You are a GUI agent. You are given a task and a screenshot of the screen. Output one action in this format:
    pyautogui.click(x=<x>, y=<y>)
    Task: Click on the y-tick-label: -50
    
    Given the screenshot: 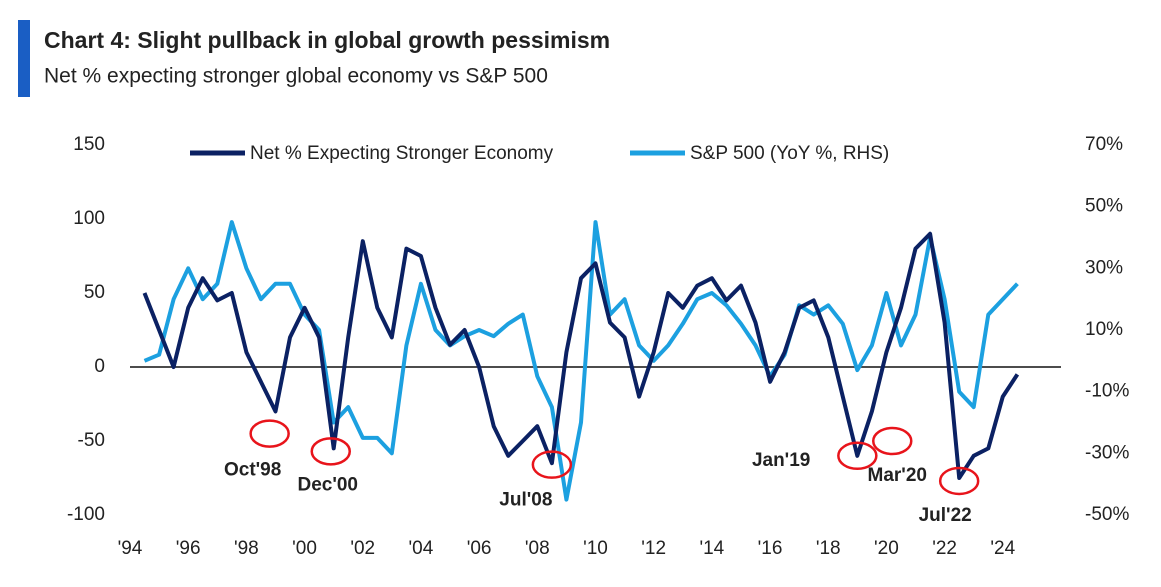 What is the action you would take?
    pyautogui.click(x=91, y=440)
    